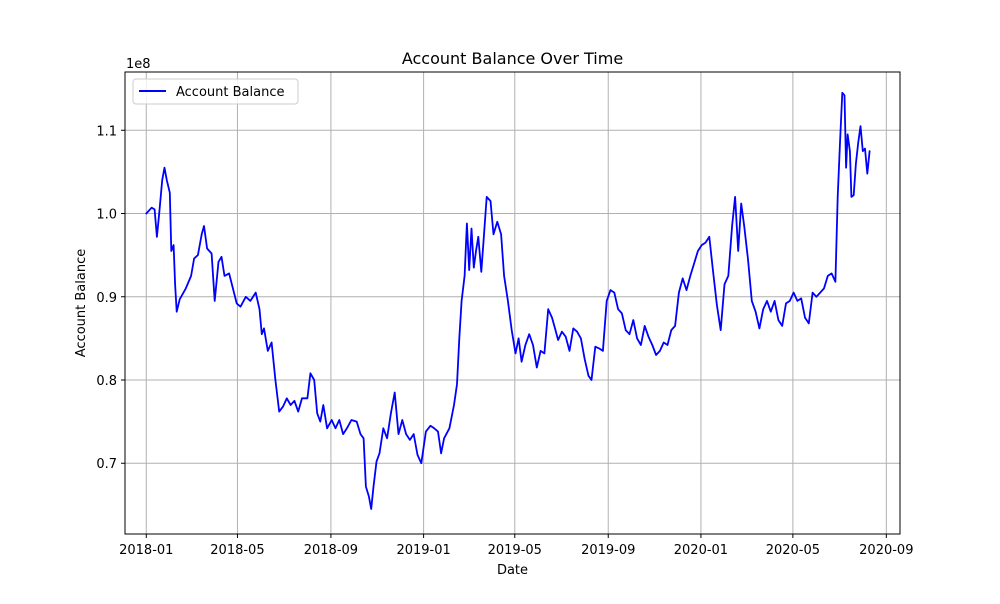 The image size is (1000, 604). Describe the element at coordinates (106, 298) in the screenshot. I see `y-tick-label: 0.9` at that location.